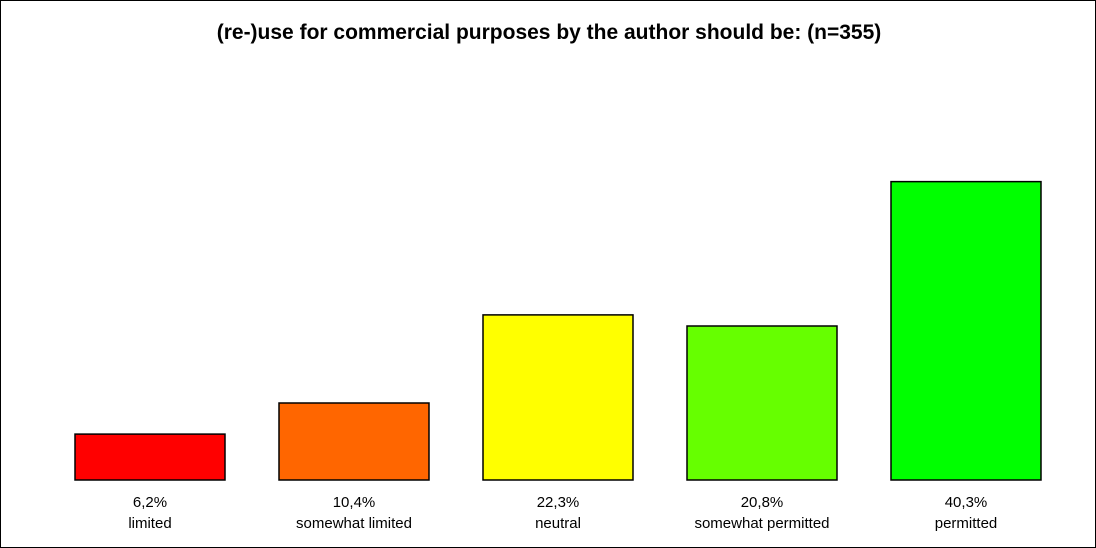 This screenshot has width=1096, height=548. What do you see at coordinates (354, 502) in the screenshot?
I see `bar-value-label: 10,4%` at bounding box center [354, 502].